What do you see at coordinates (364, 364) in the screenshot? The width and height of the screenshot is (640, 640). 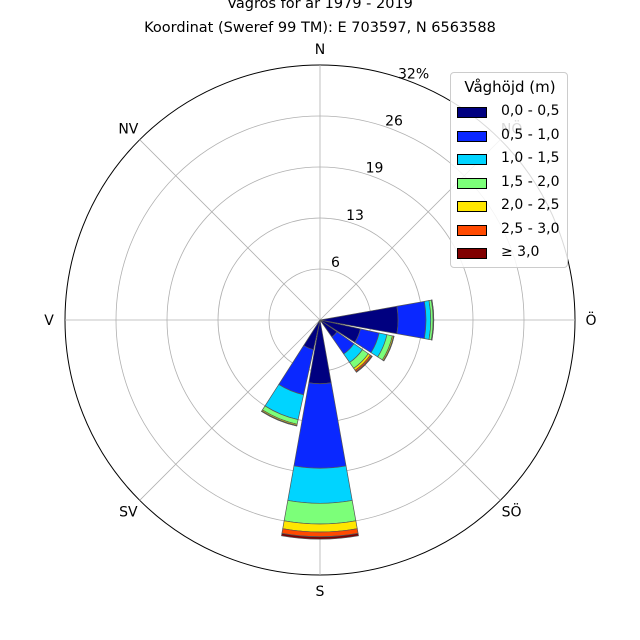 I see `bar-segment-SÖ-7` at bounding box center [364, 364].